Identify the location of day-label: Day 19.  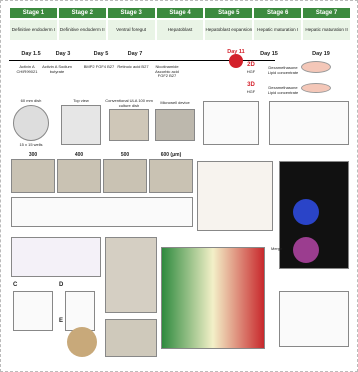
(321, 54).